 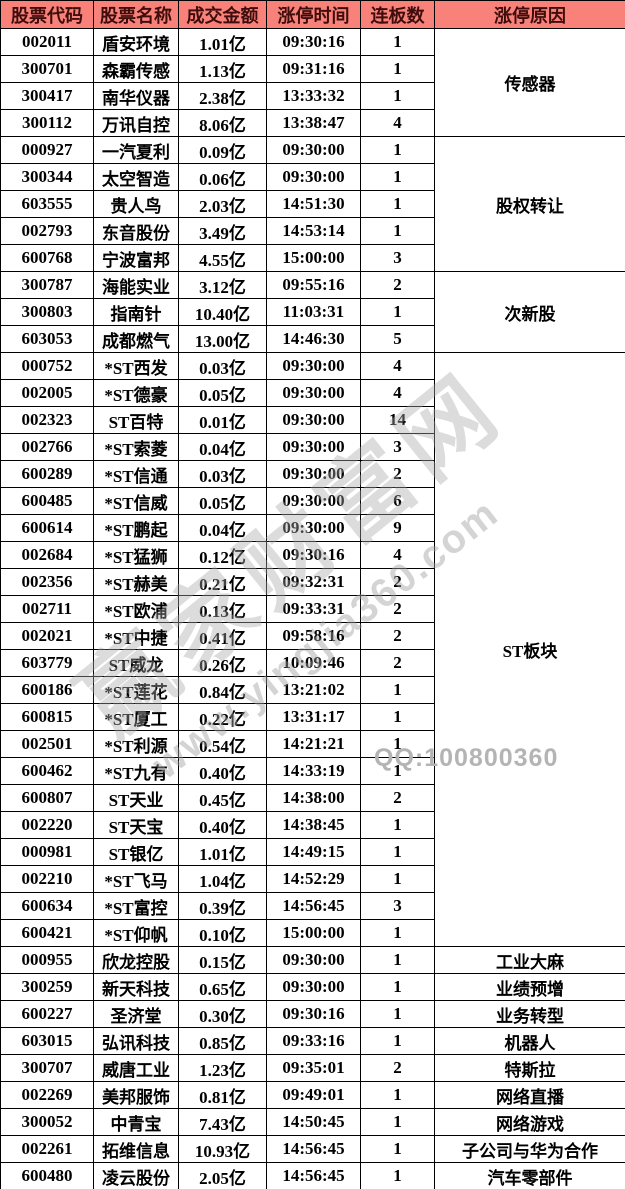 What do you see at coordinates (529, 1068) in the screenshot?
I see `reason-cell: 特斯拉` at bounding box center [529, 1068].